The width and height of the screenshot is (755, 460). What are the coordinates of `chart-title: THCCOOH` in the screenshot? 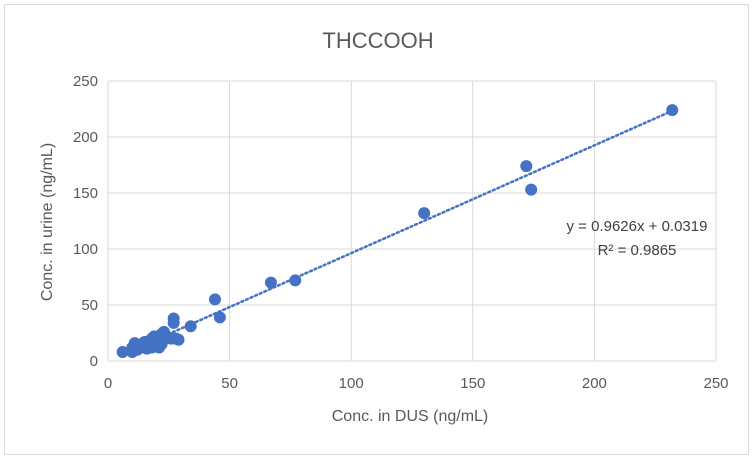 It's located at (377, 40).